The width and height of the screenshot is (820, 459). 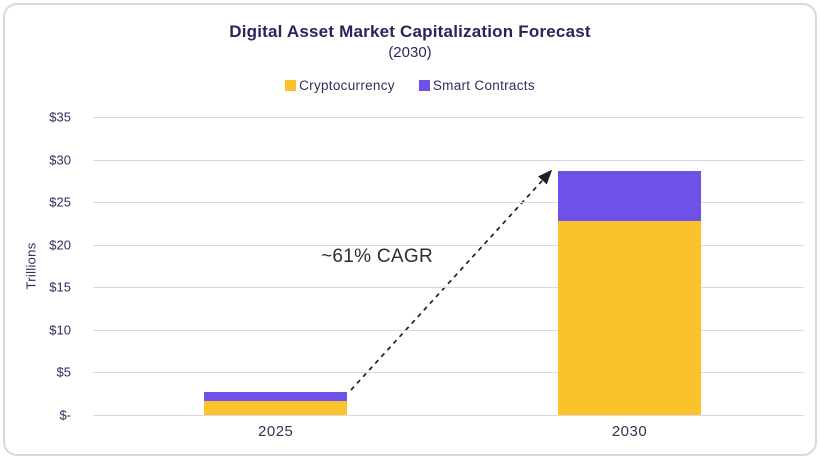 I want to click on legend: Cryptocurrency Smart Contracts, so click(x=410, y=85).